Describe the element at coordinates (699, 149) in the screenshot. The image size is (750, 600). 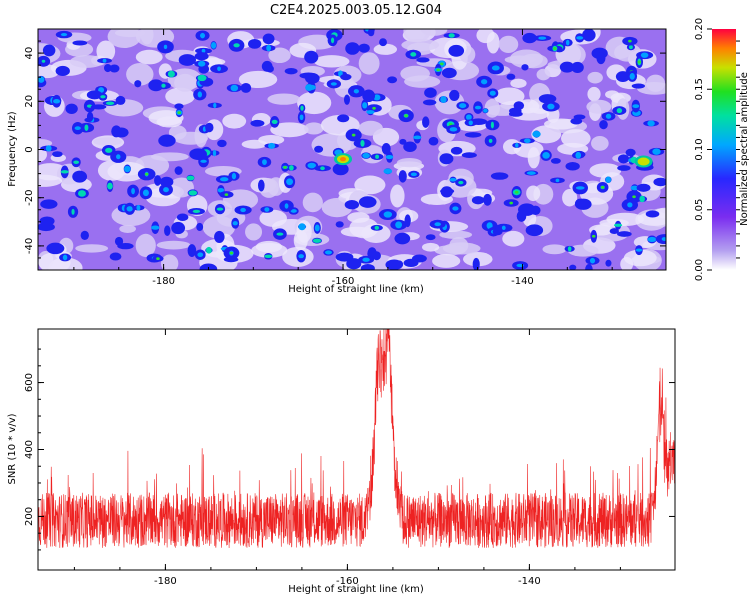
I see `colorbar-tick-label: 0.10` at that location.